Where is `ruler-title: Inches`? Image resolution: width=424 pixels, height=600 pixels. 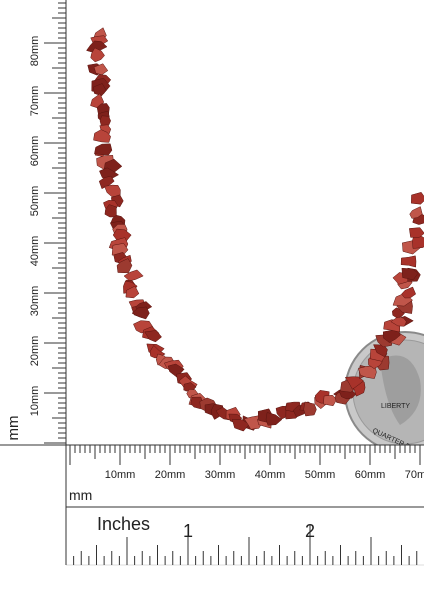 ruler-title: Inches is located at coordinates (123, 524).